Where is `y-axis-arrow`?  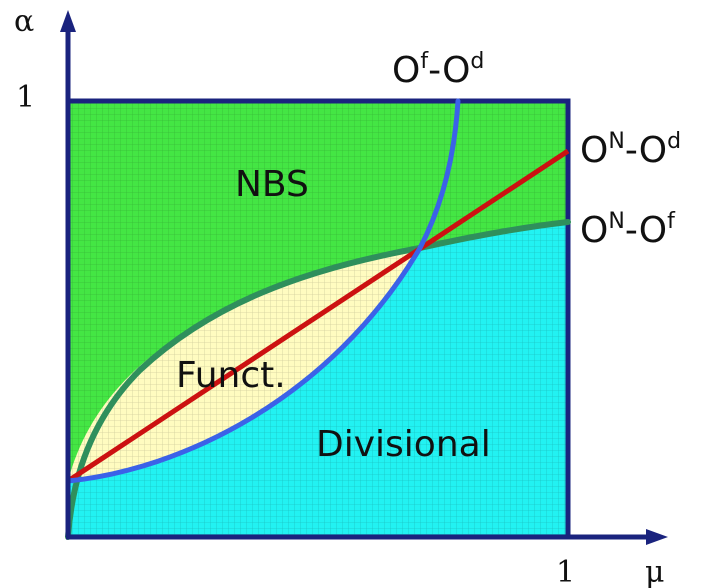
y-axis-arrow is located at coordinates (68, 21).